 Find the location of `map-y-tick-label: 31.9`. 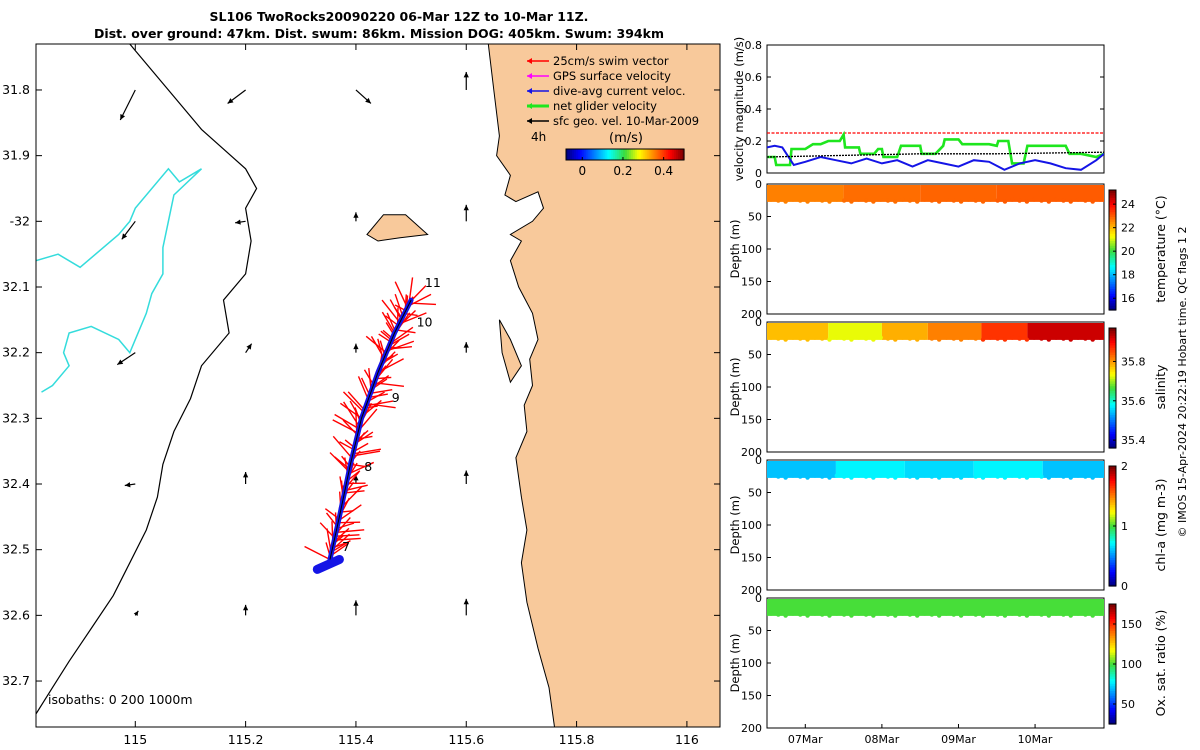

map-y-tick-label: 31.9 is located at coordinates (16, 155).